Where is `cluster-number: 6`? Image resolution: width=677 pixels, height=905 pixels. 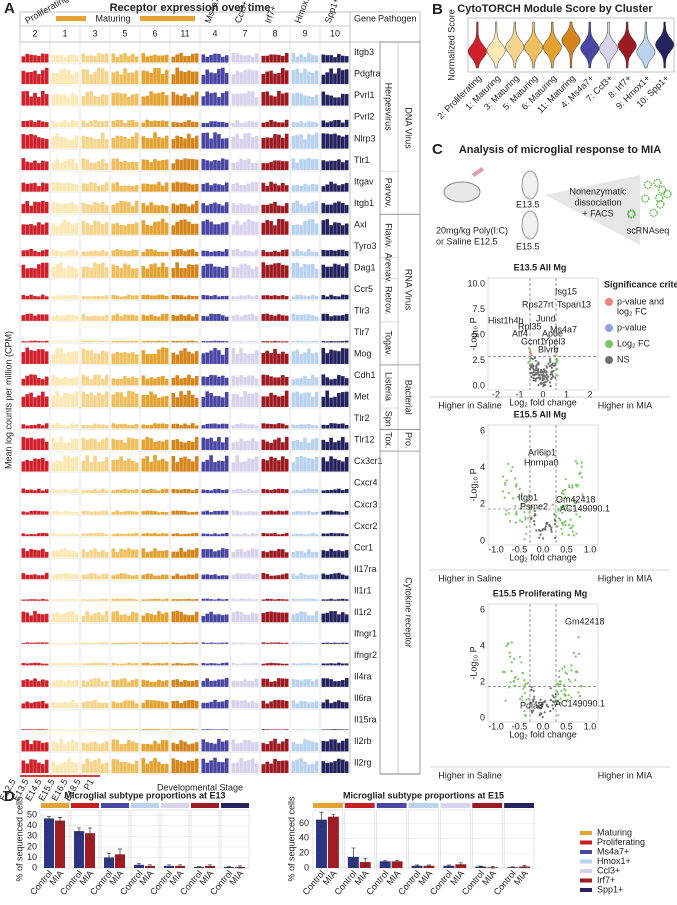 cluster-number: 6 is located at coordinates (154, 33).